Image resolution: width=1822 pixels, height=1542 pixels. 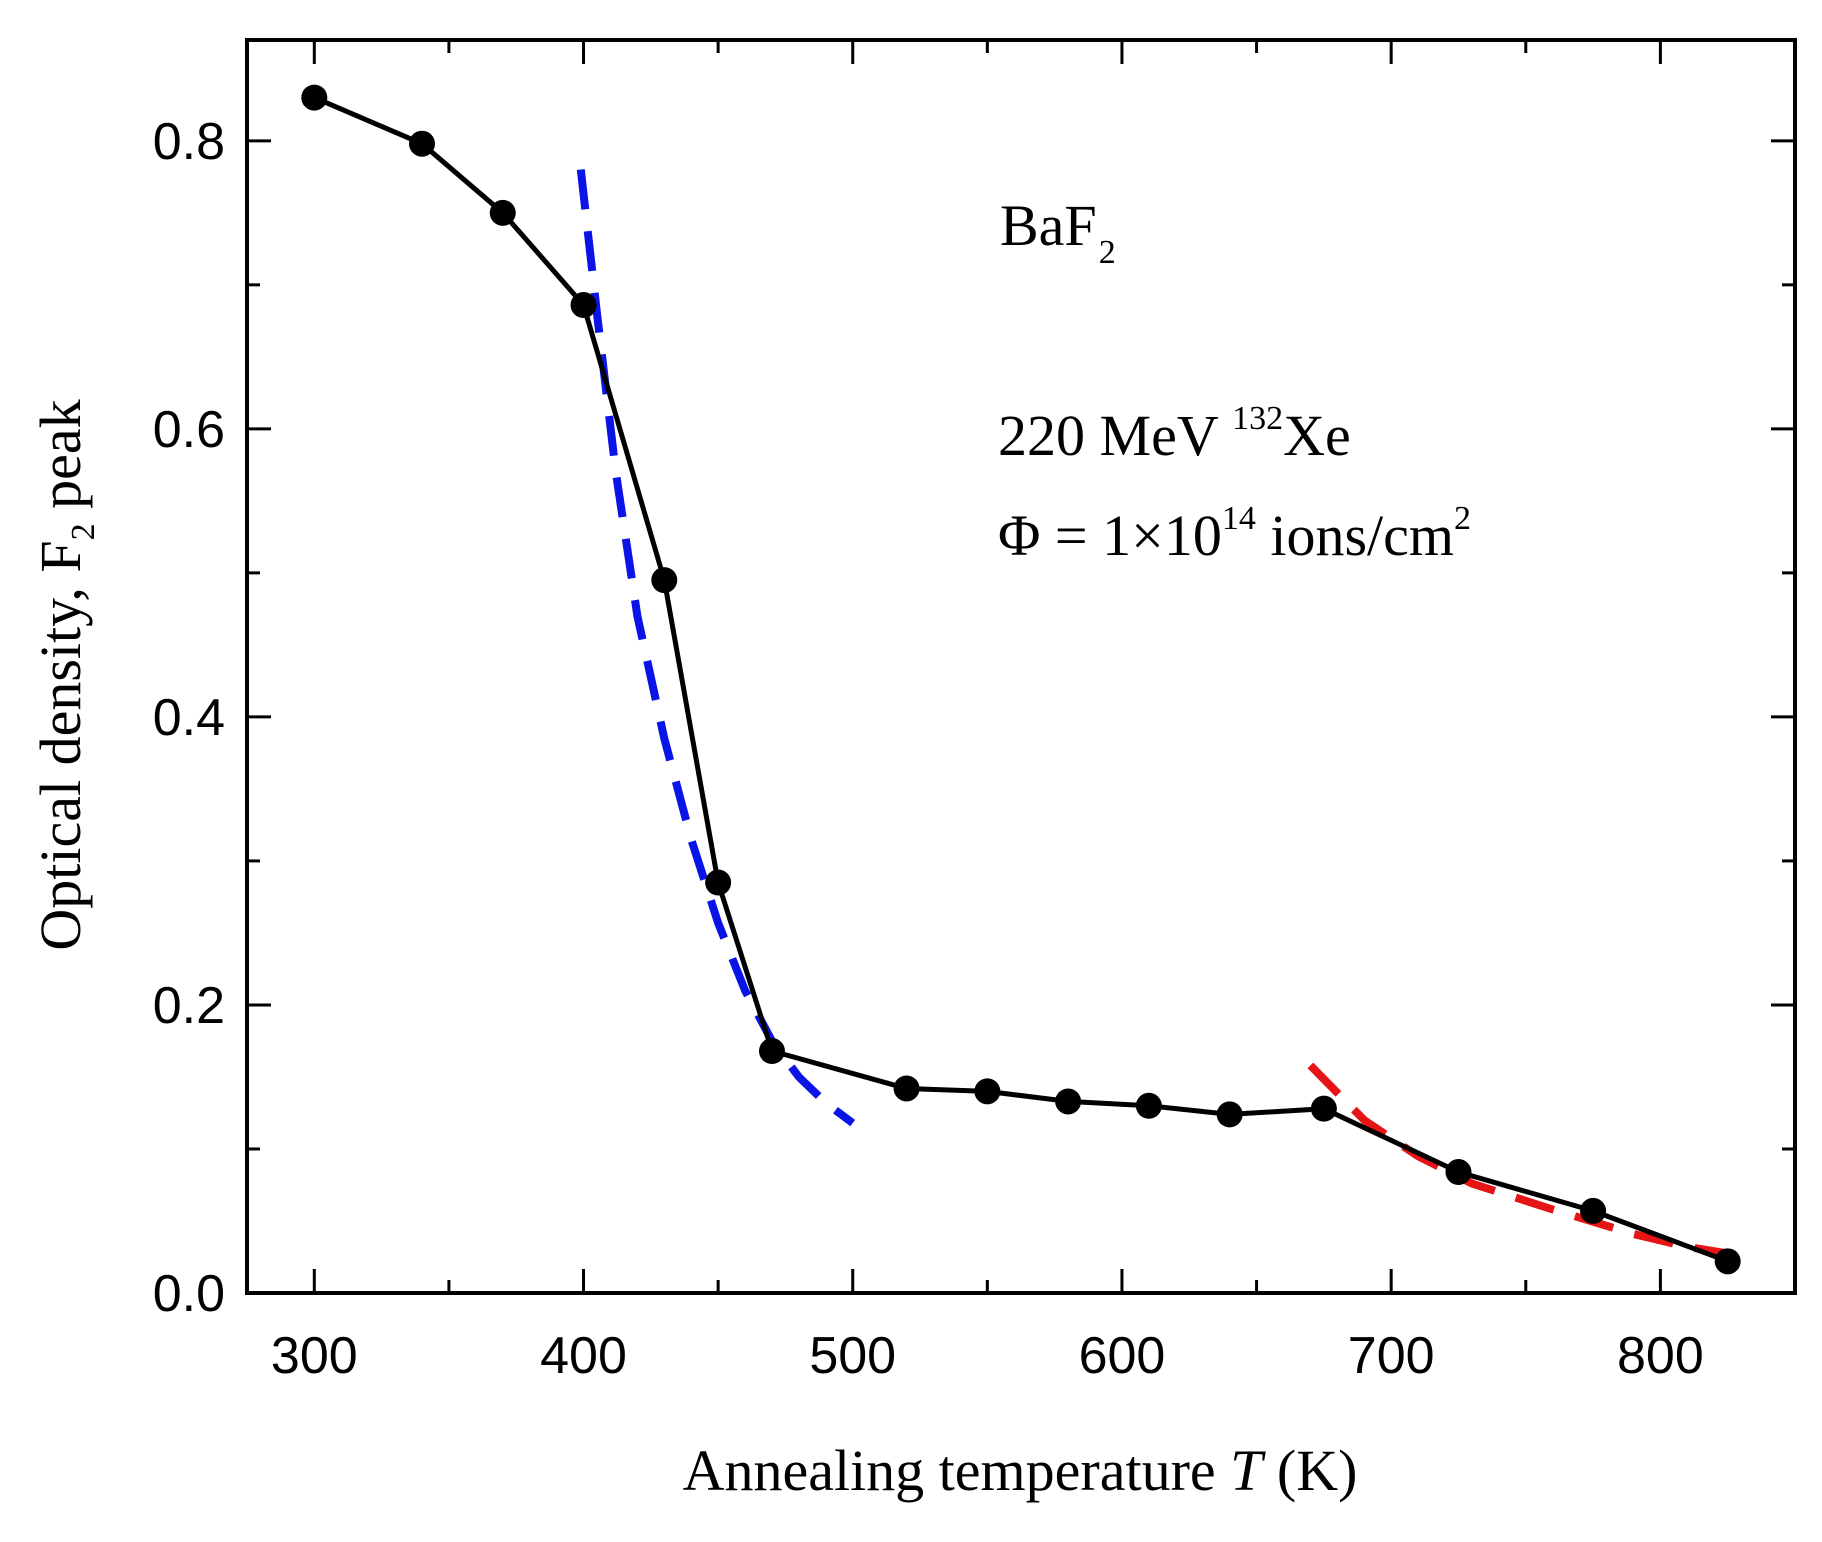 What do you see at coordinates (189, 142) in the screenshot?
I see `y-tick-label: 0.8` at bounding box center [189, 142].